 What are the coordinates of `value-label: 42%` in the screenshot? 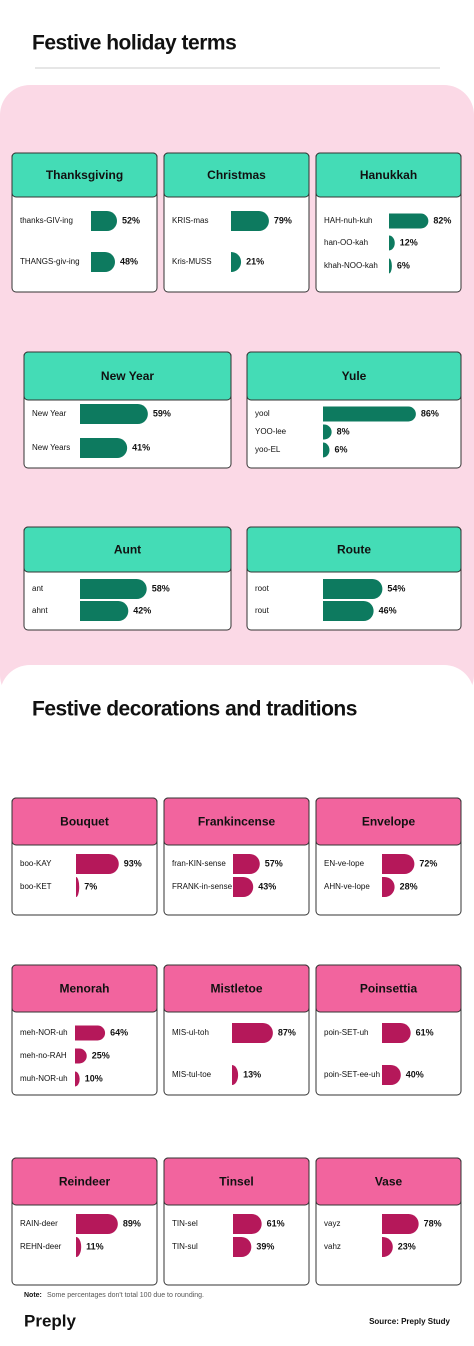 It's located at (142, 610).